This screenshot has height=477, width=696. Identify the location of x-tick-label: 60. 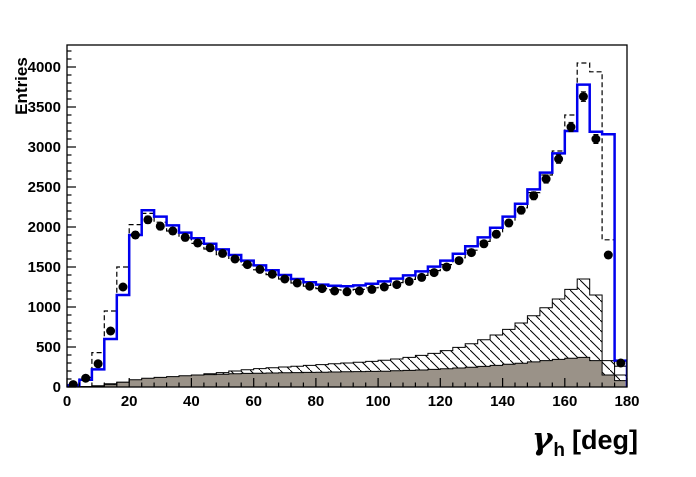
(253, 401).